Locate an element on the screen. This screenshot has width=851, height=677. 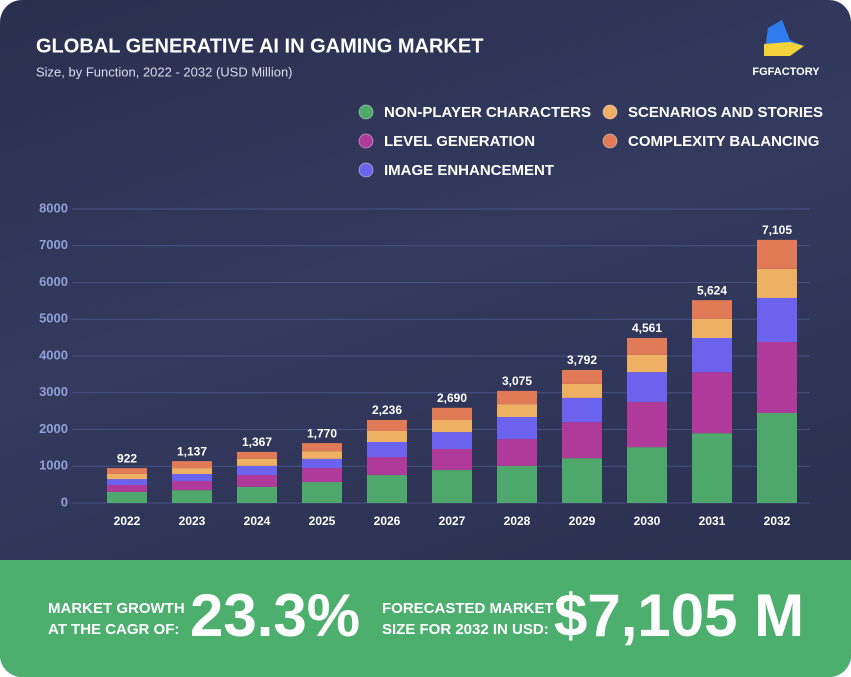
legend-label: LEVEL GENERATION is located at coordinates (459, 141).